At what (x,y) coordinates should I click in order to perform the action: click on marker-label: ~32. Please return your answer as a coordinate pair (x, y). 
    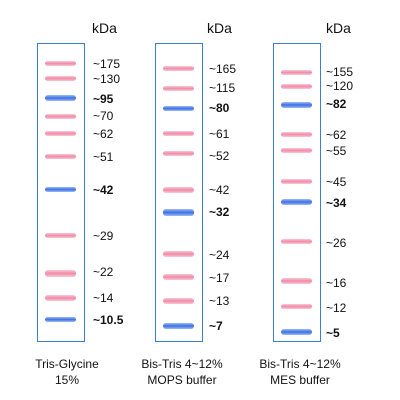
    Looking at the image, I should click on (219, 212).